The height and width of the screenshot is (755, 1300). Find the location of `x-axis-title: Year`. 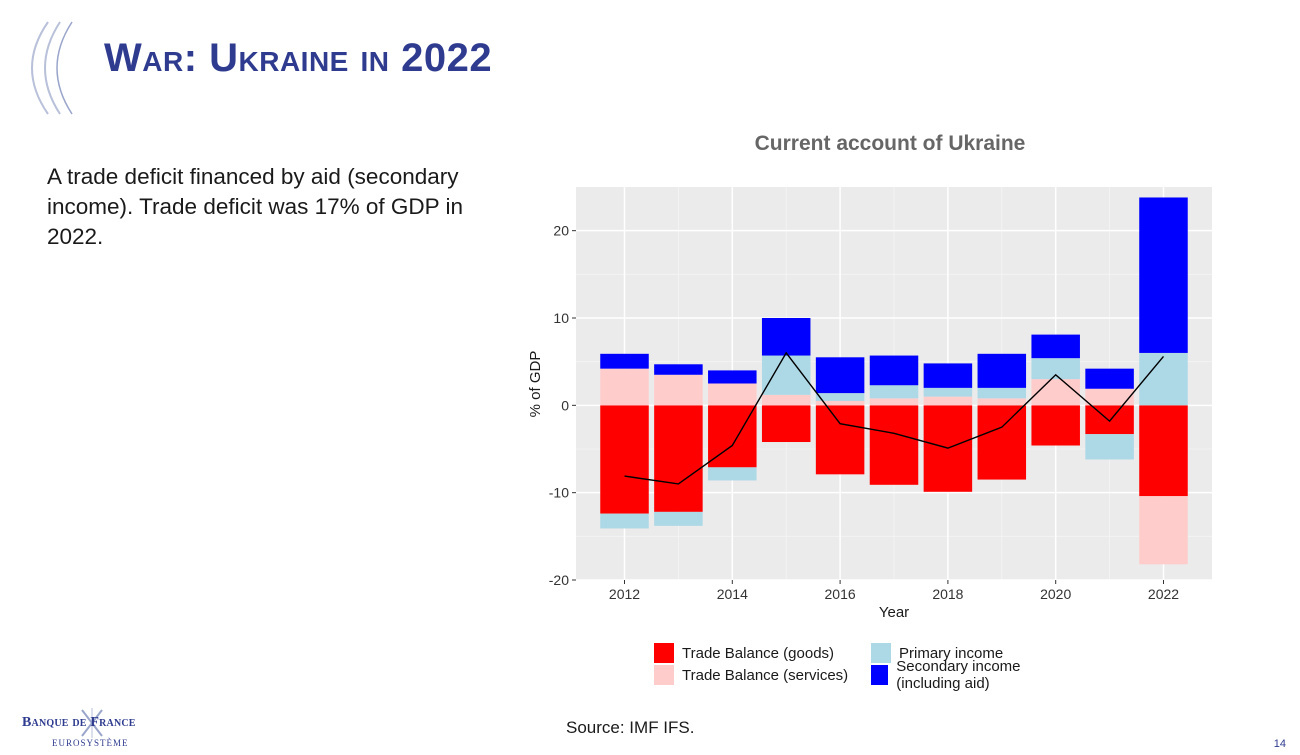

x-axis-title: Year is located at coordinates (894, 612).